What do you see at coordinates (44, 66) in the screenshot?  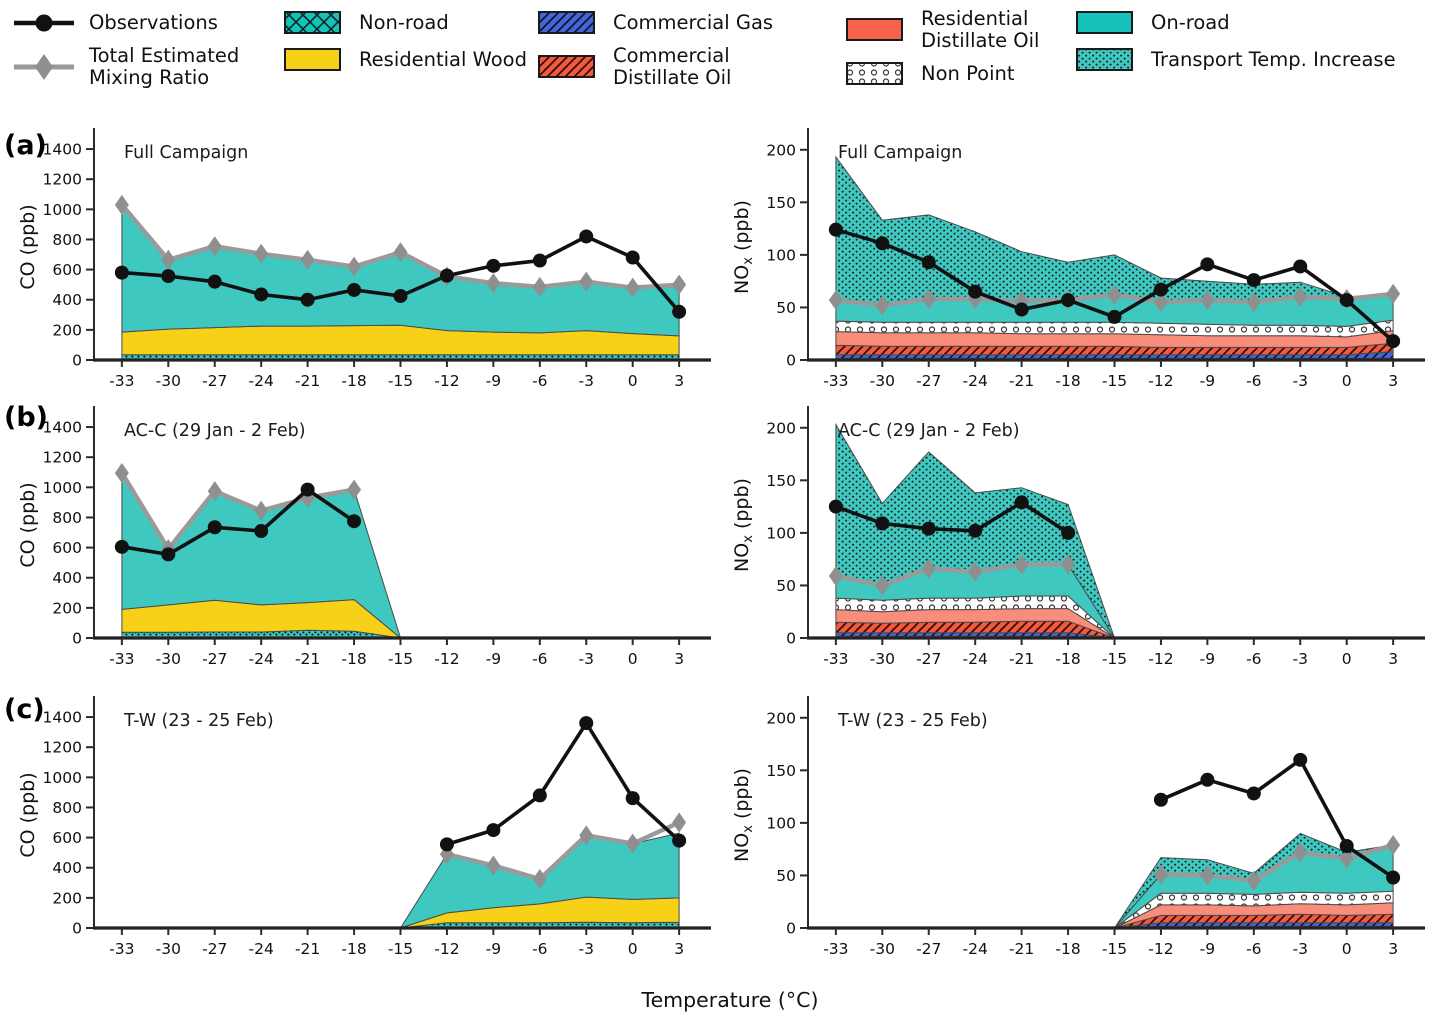 I see `legend-key-total-estimated-mixing-ratio-icon` at bounding box center [44, 66].